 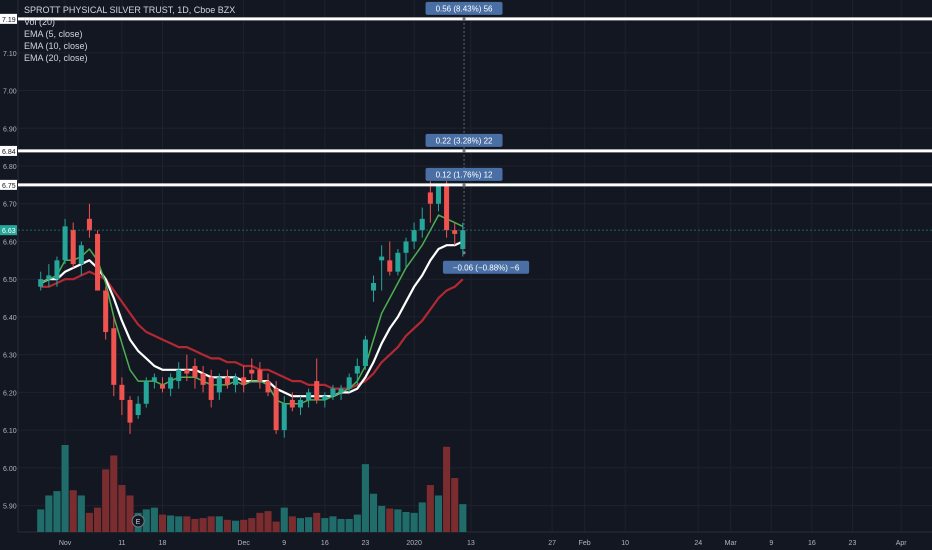 I want to click on measure-label: 0.22 (3.28%) 22, so click(x=464, y=140).